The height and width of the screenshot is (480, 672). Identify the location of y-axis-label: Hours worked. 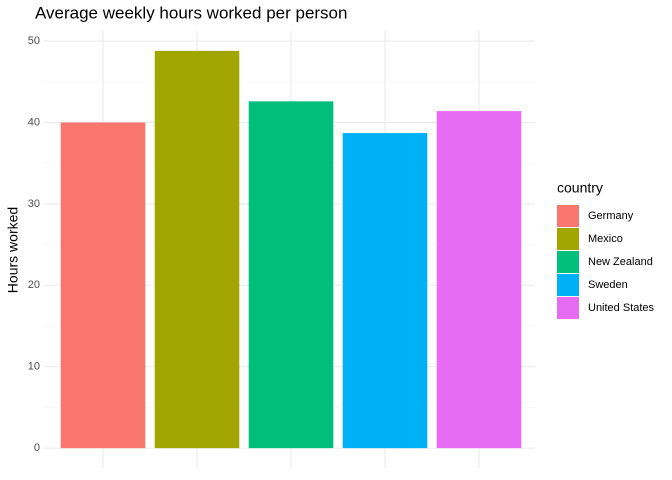
(13, 250).